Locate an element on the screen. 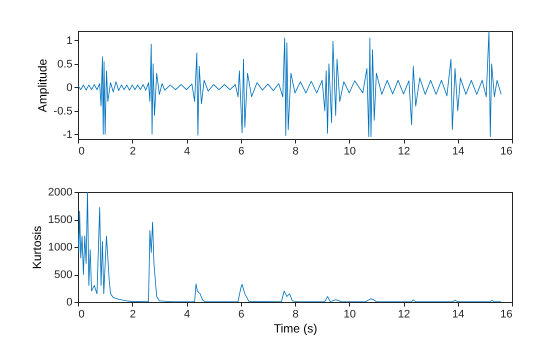 Image resolution: width=560 pixels, height=337 pixels. y-axis-title: Kurtosis is located at coordinates (37, 248).